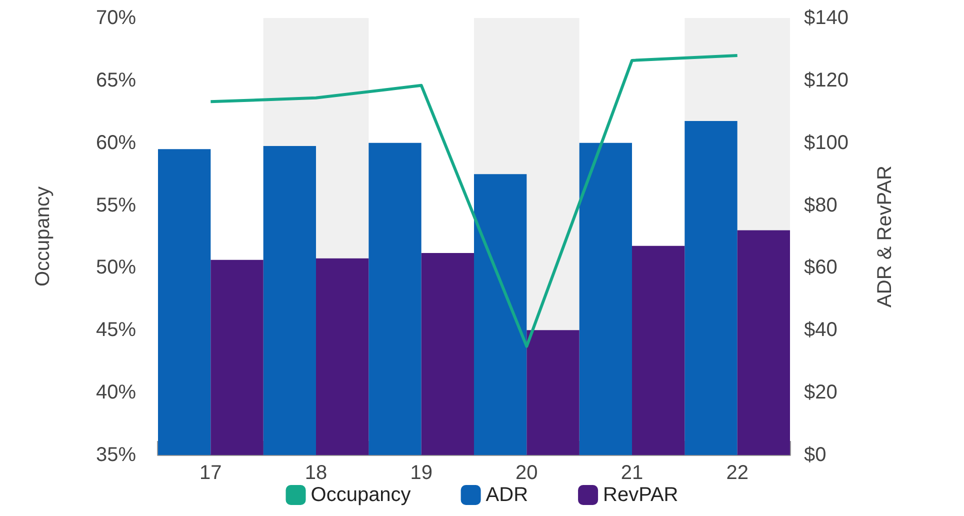 The image size is (964, 516). I want to click on y2-axis-title: ADR & RevPAR, so click(885, 237).